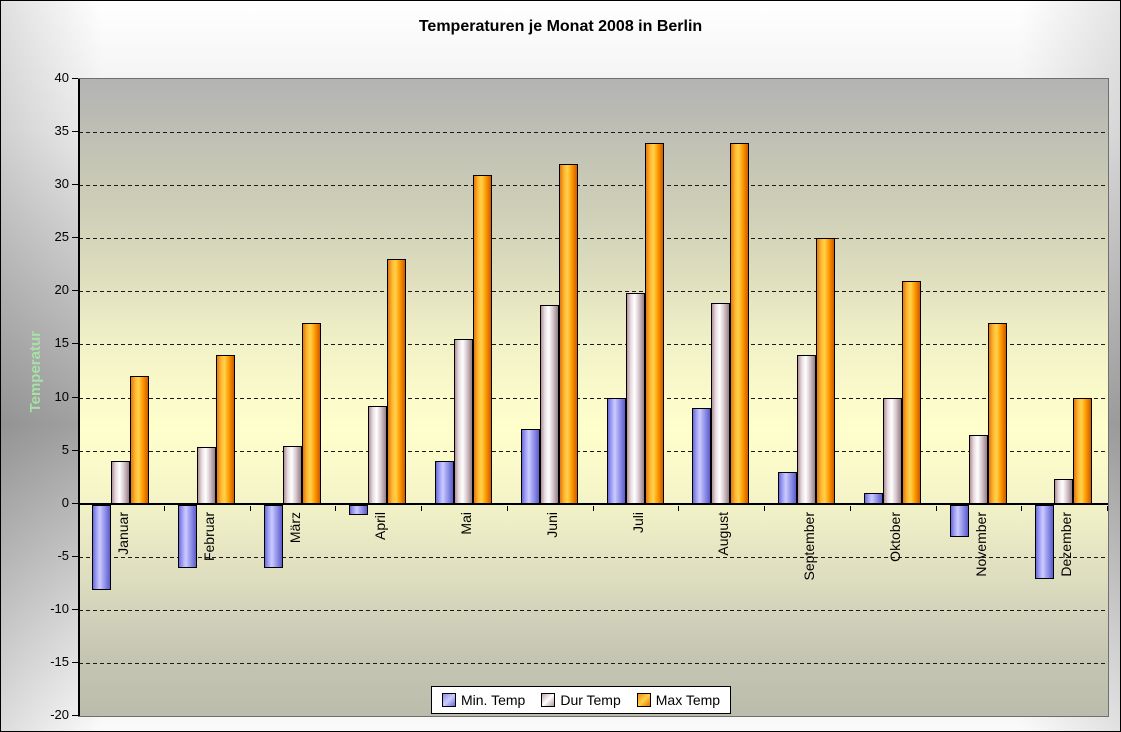  Describe the element at coordinates (206, 475) in the screenshot. I see `bar-dur-februar` at that location.